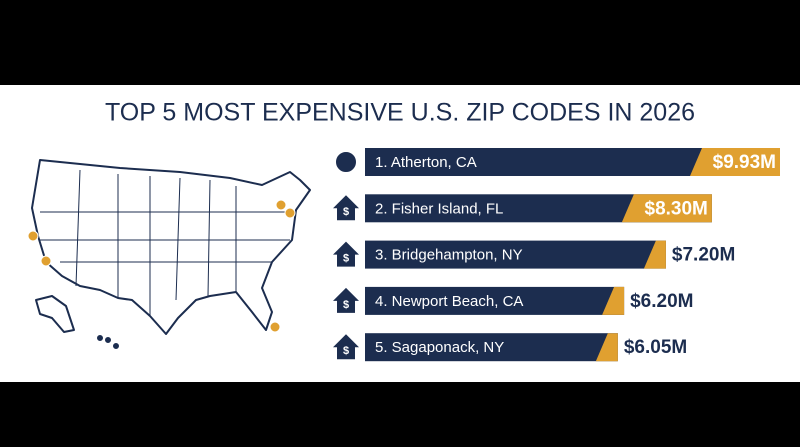 The width and height of the screenshot is (800, 447). What do you see at coordinates (439, 347) in the screenshot?
I see `category-label: 5. Sagaponack, NY` at bounding box center [439, 347].